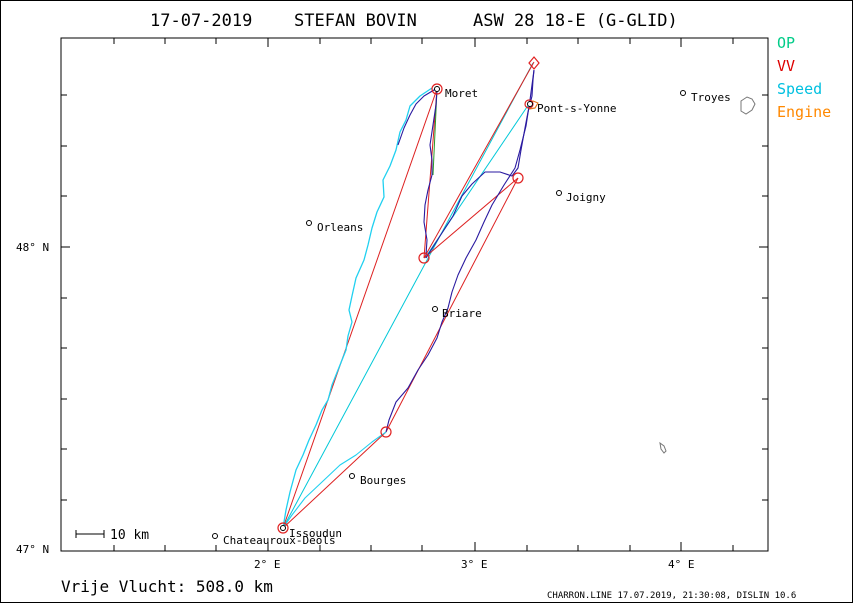 The image size is (853, 603). What do you see at coordinates (32, 549) in the screenshot?
I see `ytick-47n: 47° N` at bounding box center [32, 549].